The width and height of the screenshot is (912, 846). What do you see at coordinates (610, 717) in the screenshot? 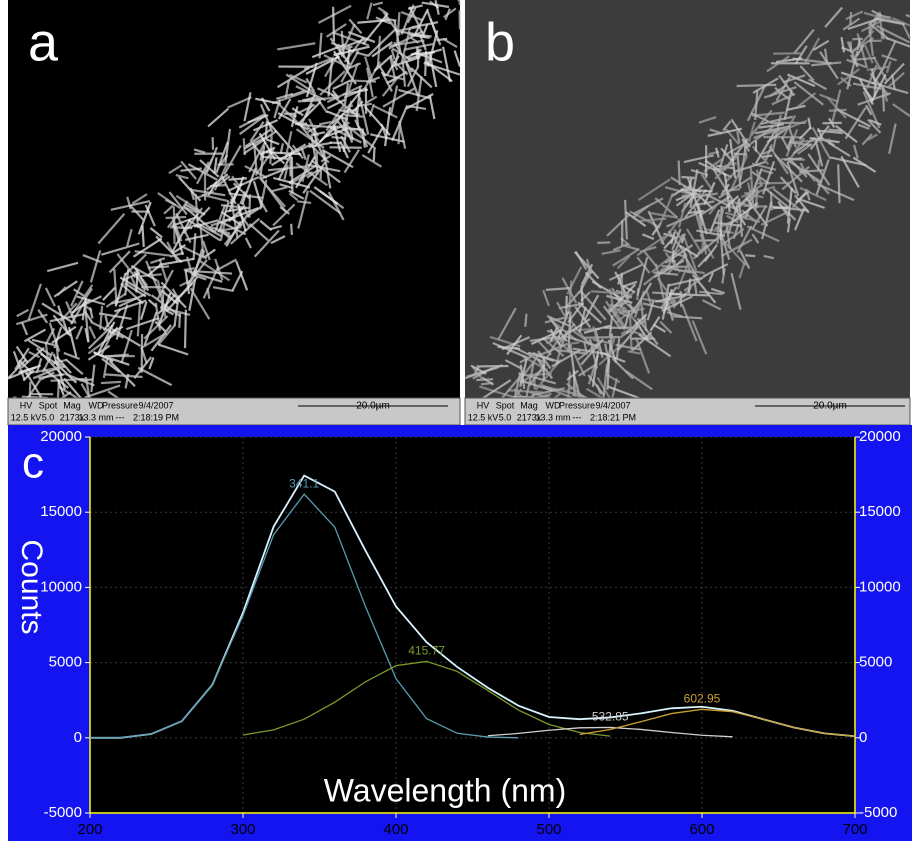
I see `peak-label: 532.85` at bounding box center [610, 717].